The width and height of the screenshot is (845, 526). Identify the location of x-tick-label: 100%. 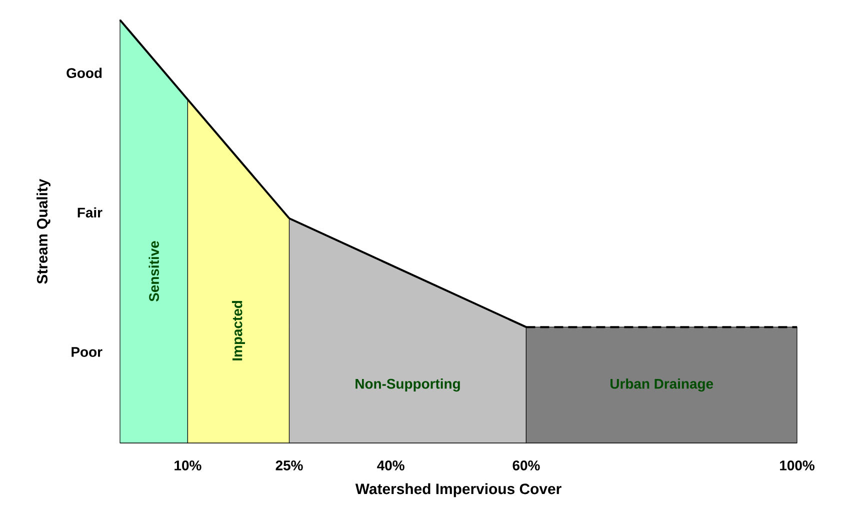
(797, 465).